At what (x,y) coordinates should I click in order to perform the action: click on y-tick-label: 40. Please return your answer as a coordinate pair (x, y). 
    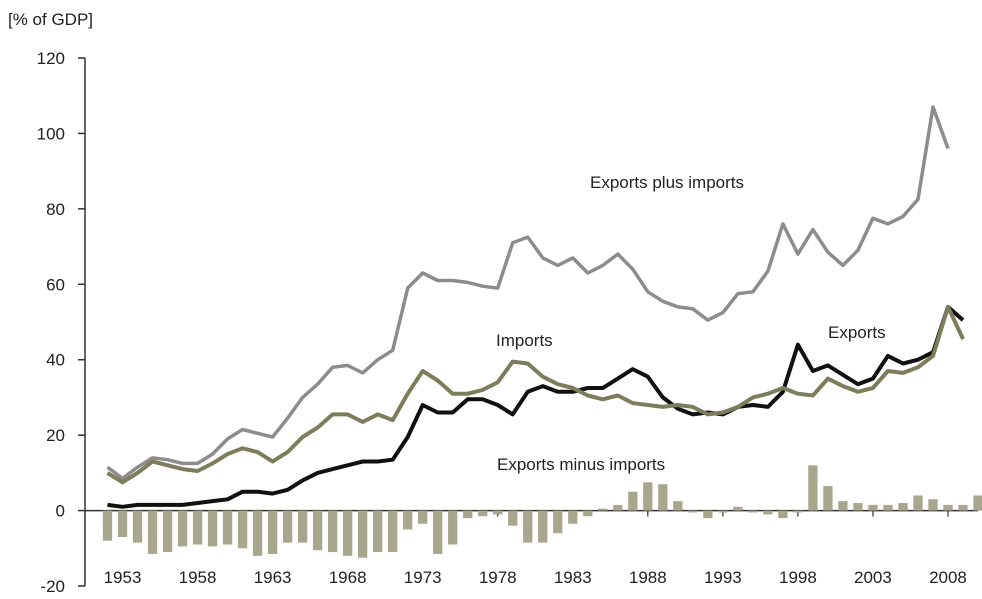
    Looking at the image, I should click on (55, 360).